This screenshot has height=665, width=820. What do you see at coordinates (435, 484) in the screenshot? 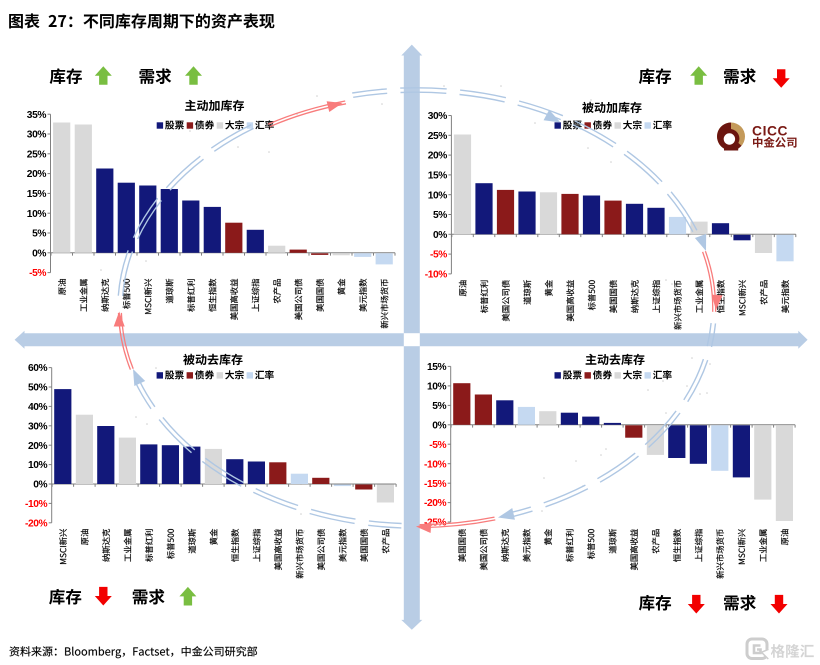
I see `svg-text: -15%` at bounding box center [435, 484].